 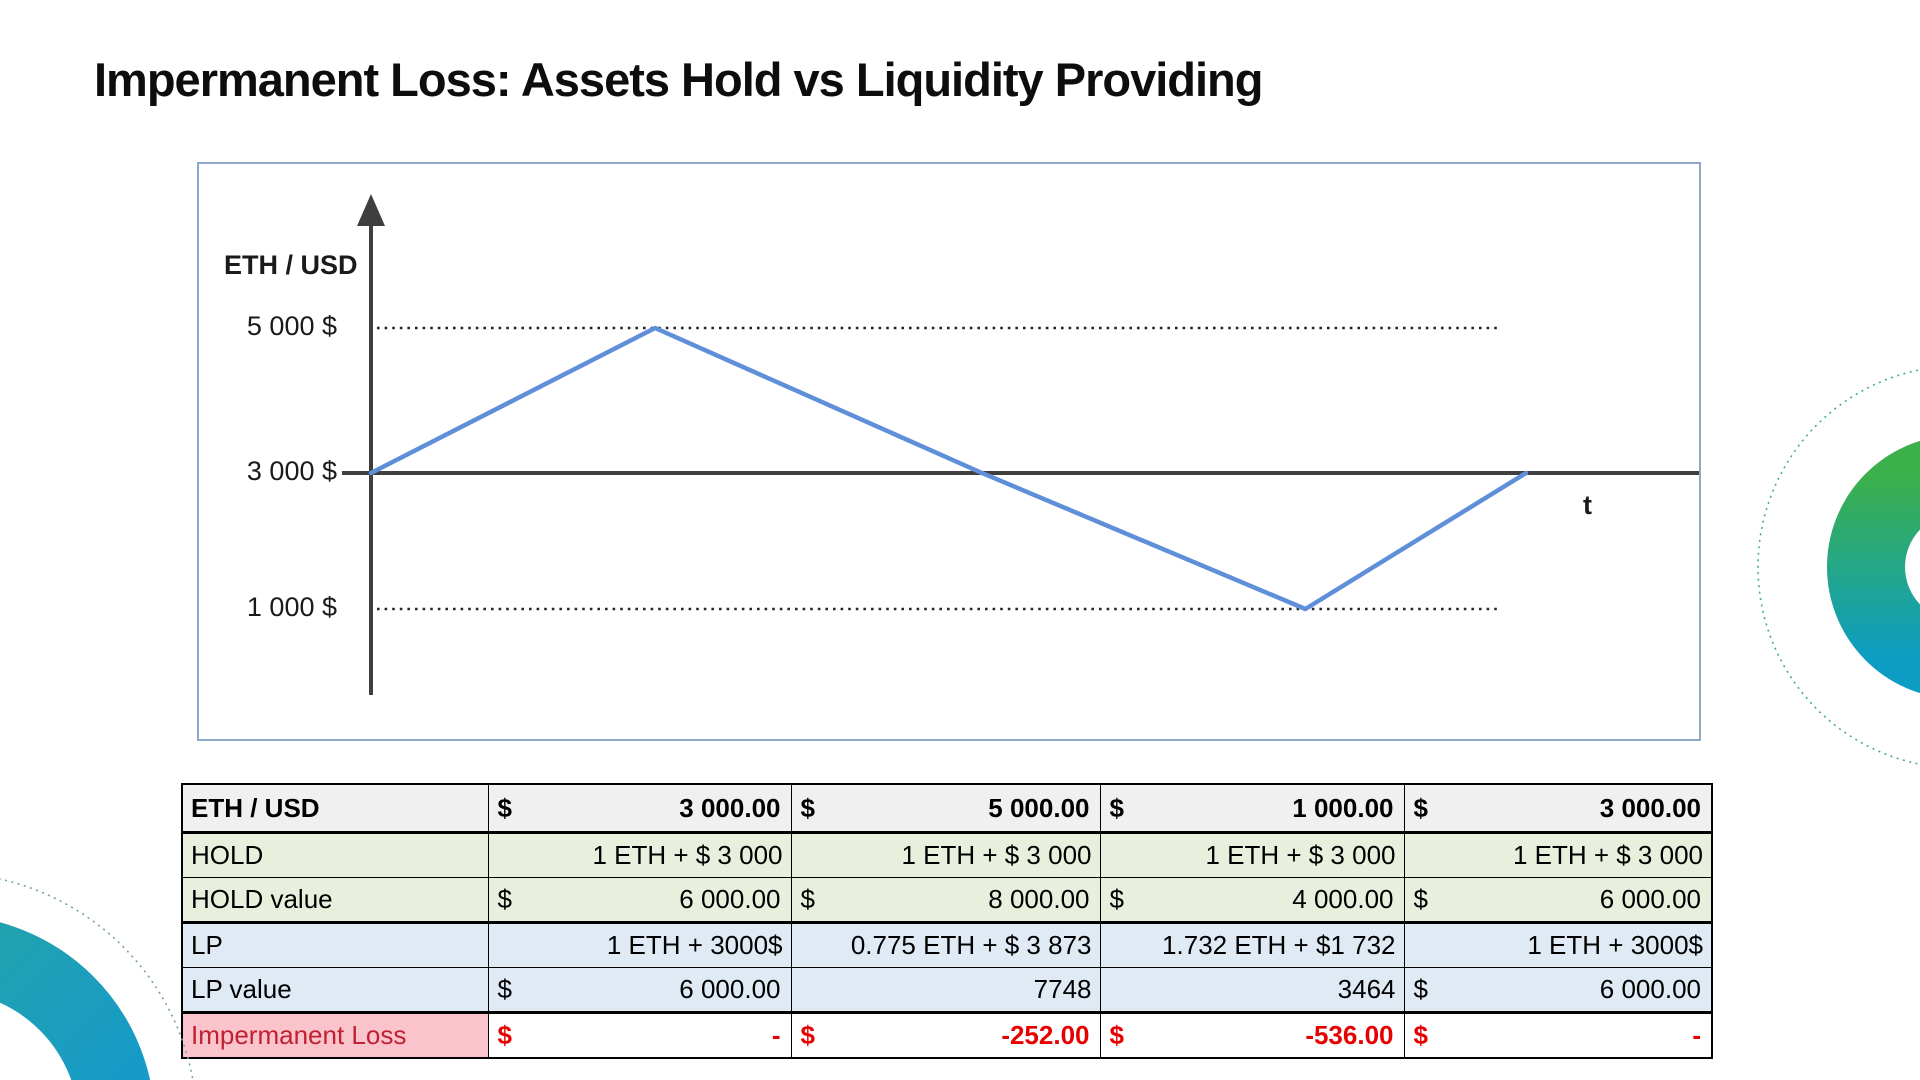 I want to click on cell-1: 1 ETH + $ 3 000, so click(x=945, y=855).